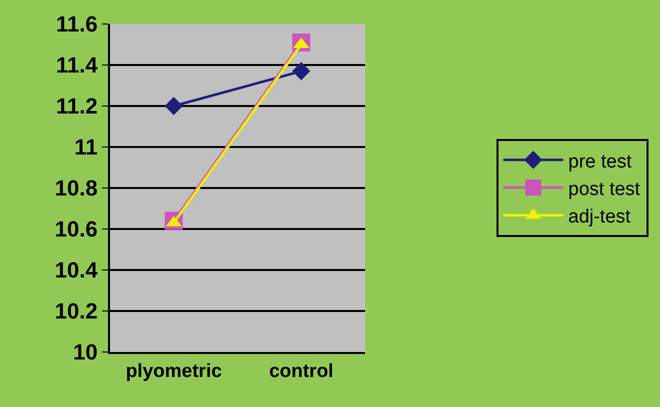  Describe the element at coordinates (86, 147) in the screenshot. I see `y-tick-label: 11` at that location.